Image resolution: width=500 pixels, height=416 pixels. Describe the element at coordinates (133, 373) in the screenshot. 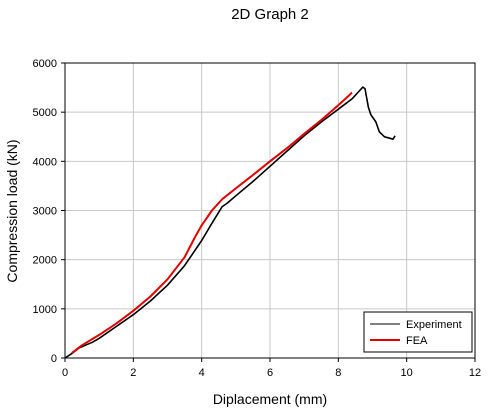

I see `x-tick-label: 2` at that location.